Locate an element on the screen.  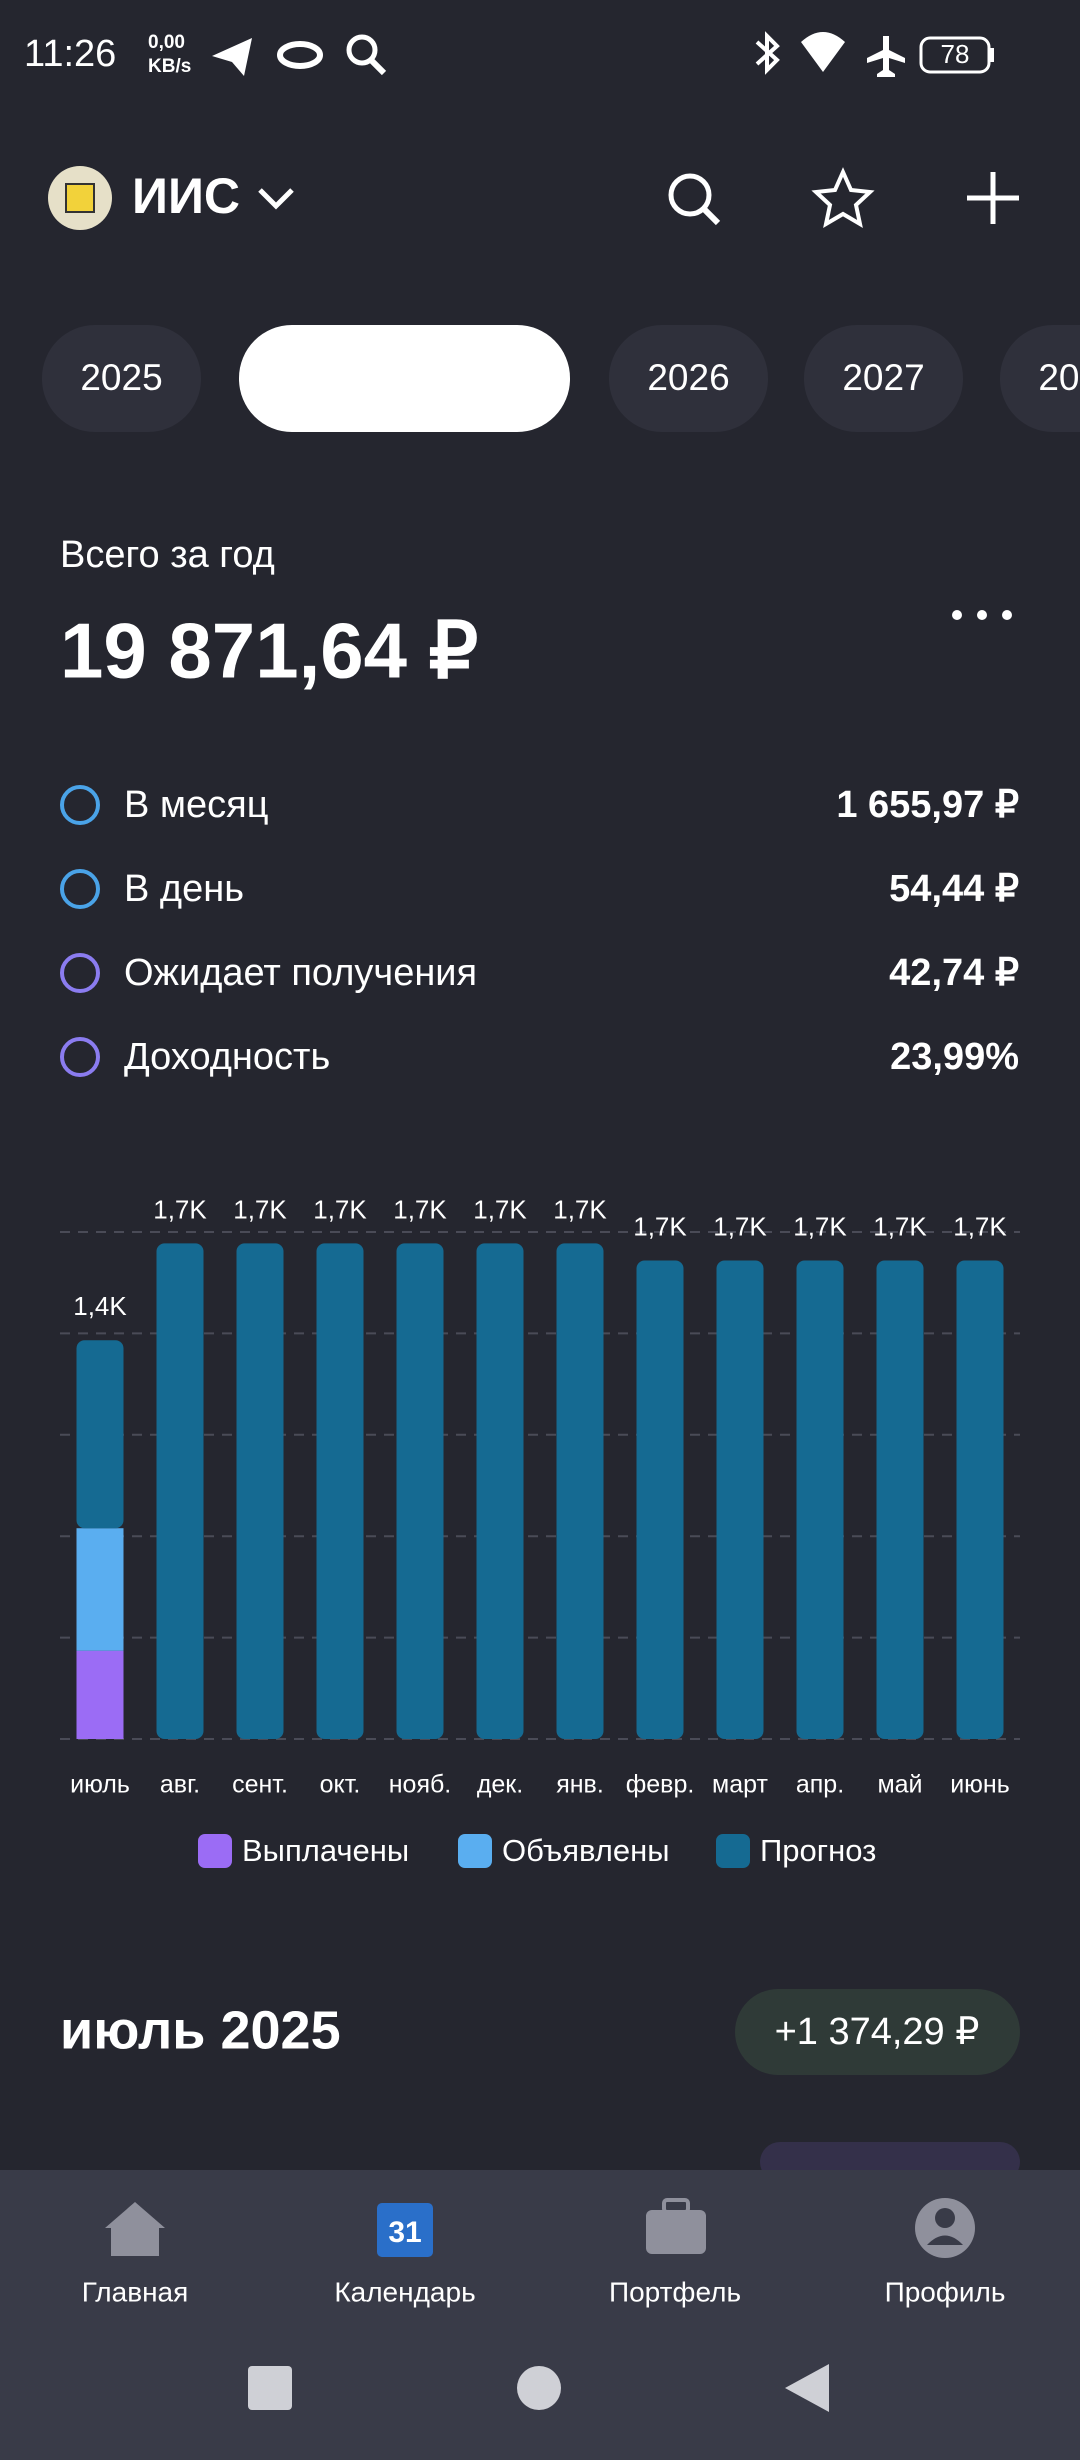
month-amount-pill is located at coordinates (877, 2032).